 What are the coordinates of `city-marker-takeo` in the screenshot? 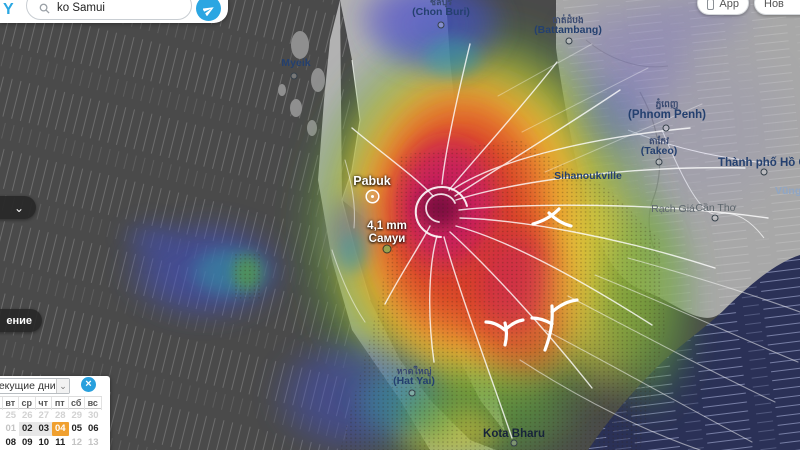 It's located at (659, 162).